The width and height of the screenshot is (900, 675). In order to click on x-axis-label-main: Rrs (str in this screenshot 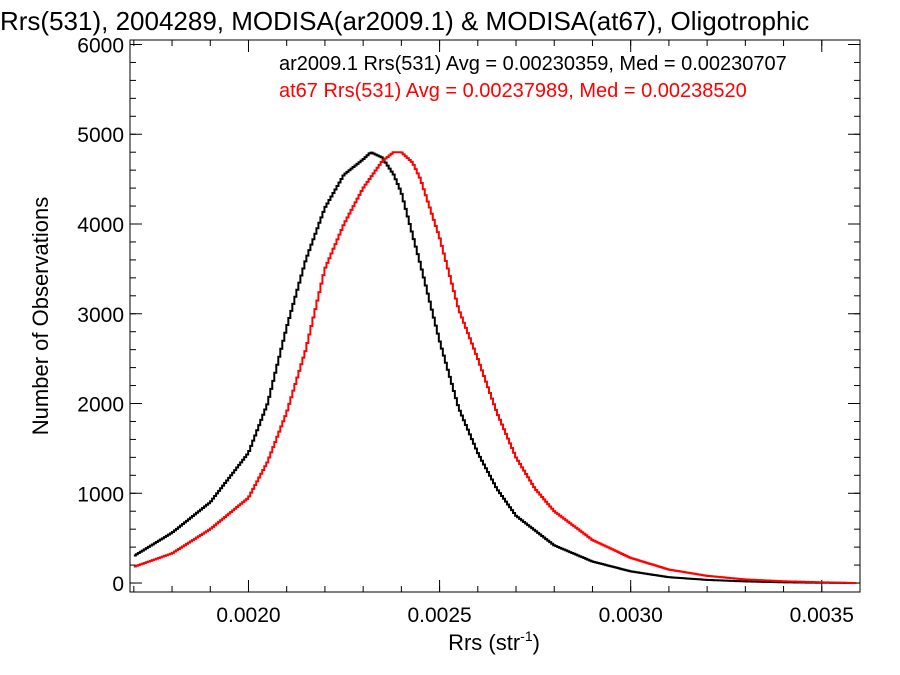, I will do `click(484, 642)`.